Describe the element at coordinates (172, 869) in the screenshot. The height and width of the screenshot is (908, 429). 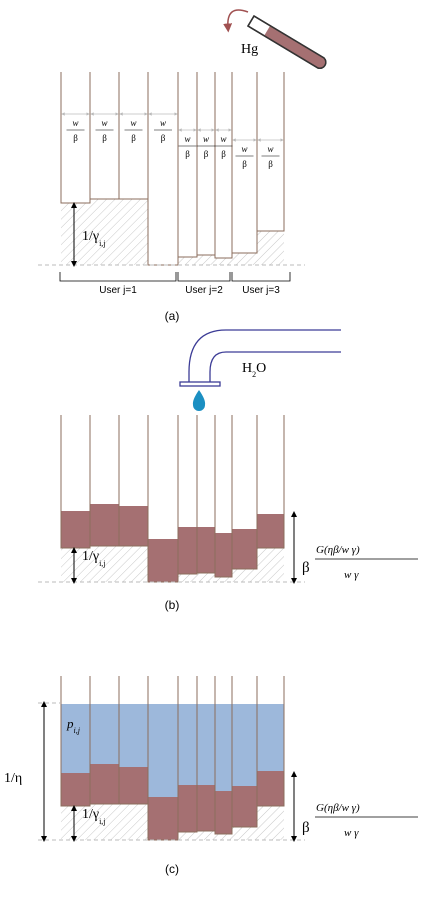
I see `panel-c-caption: (c)` at that location.